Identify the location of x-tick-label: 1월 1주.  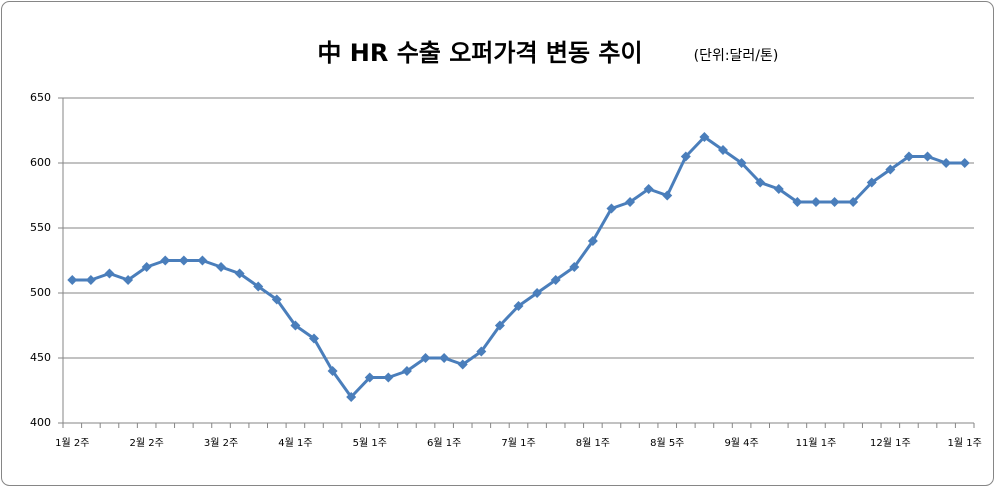
(965, 443).